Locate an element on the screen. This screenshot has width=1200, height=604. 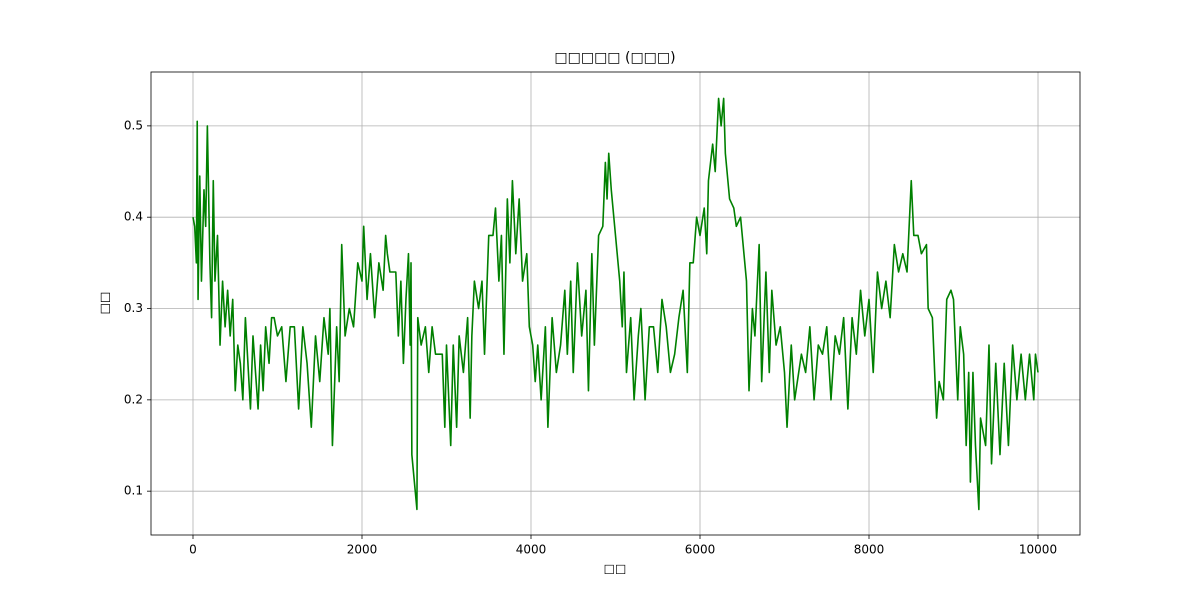
x-axis-label: □□ is located at coordinates (615, 569).